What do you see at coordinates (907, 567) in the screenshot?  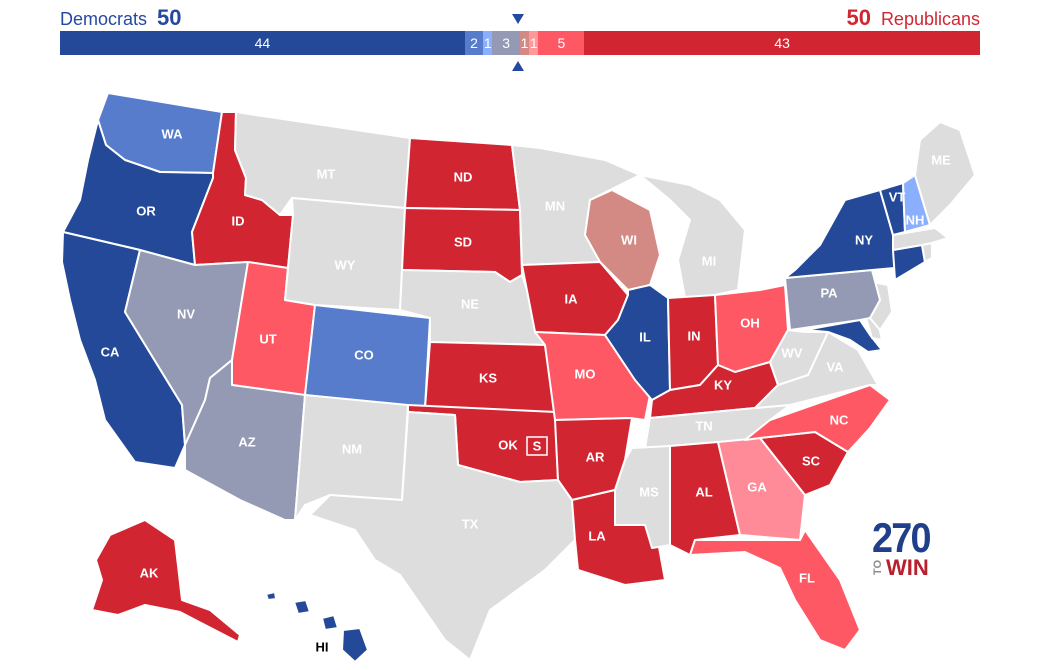 I see `logo-win: WIN` at bounding box center [907, 567].